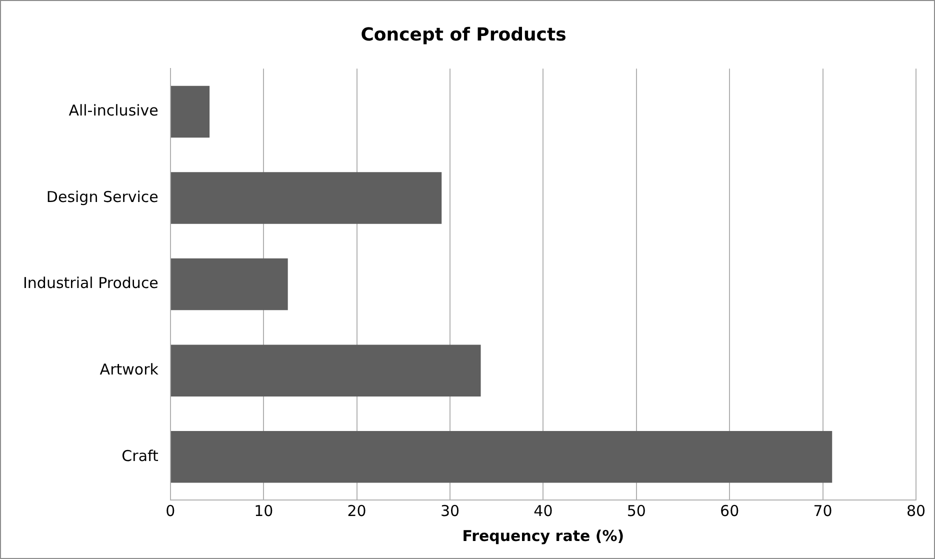 The height and width of the screenshot is (559, 935). What do you see at coordinates (730, 511) in the screenshot?
I see `x-tick-label: 60` at bounding box center [730, 511].